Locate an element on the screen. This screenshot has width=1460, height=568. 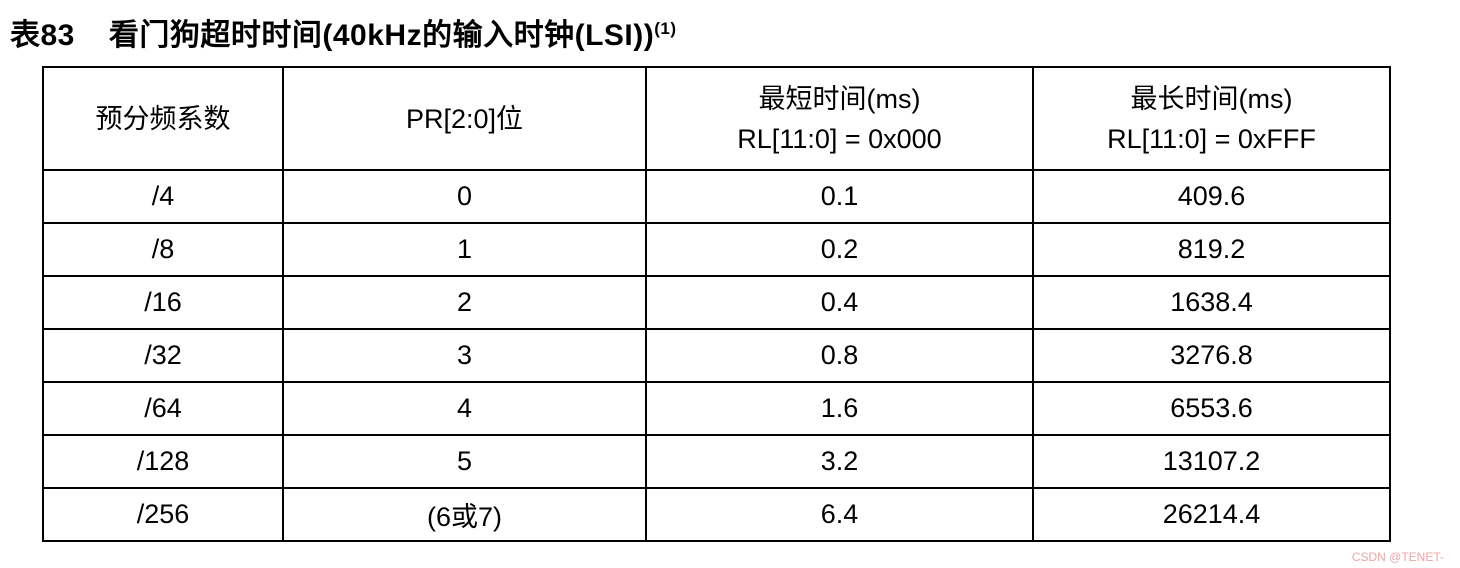
cell-prescaler: /4 is located at coordinates (163, 196).